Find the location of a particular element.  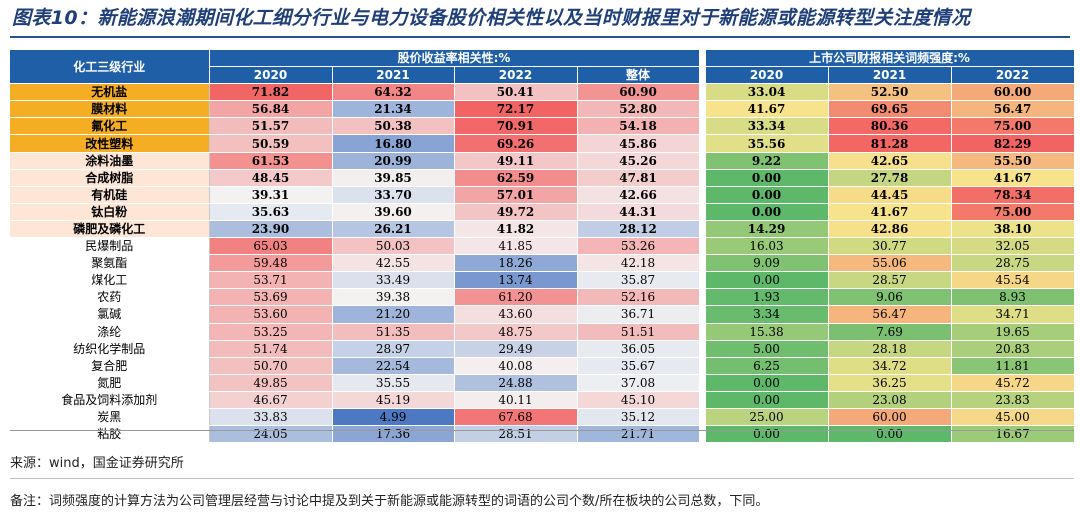

correlation-cell: 70.91 is located at coordinates (516, 126).